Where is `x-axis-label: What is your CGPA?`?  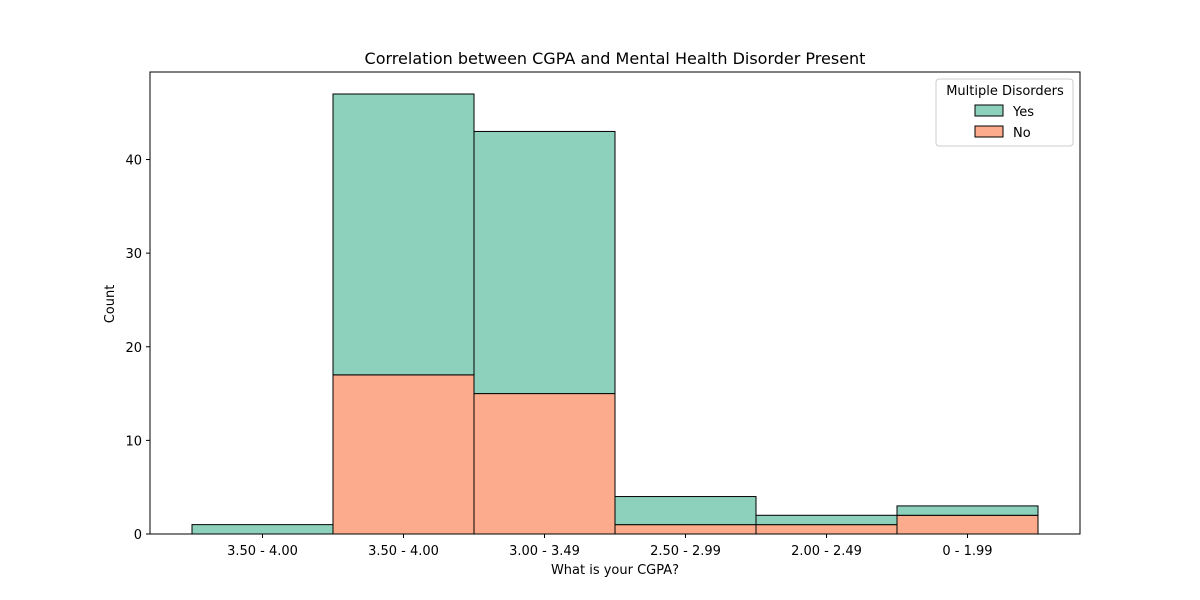 x-axis-label: What is your CGPA? is located at coordinates (615, 570).